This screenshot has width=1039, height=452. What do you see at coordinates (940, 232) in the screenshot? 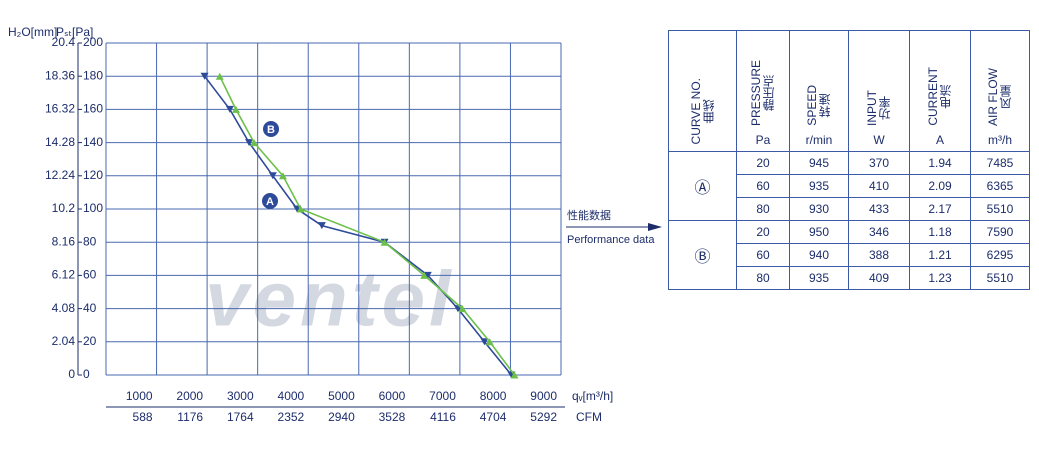
I see `table-cell: 1.18` at bounding box center [940, 232].